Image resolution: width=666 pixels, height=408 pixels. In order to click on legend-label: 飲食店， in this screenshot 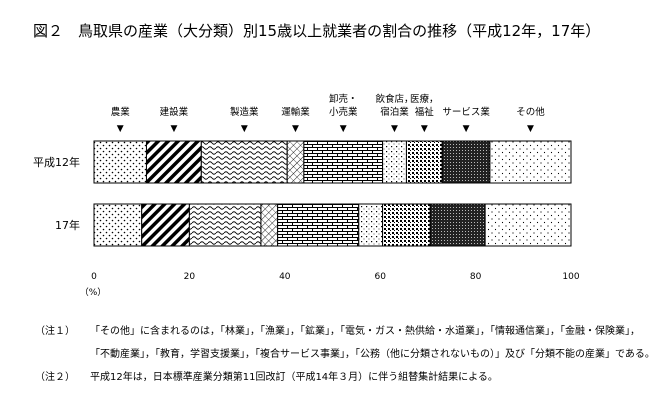, I will do `click(394, 99)`.